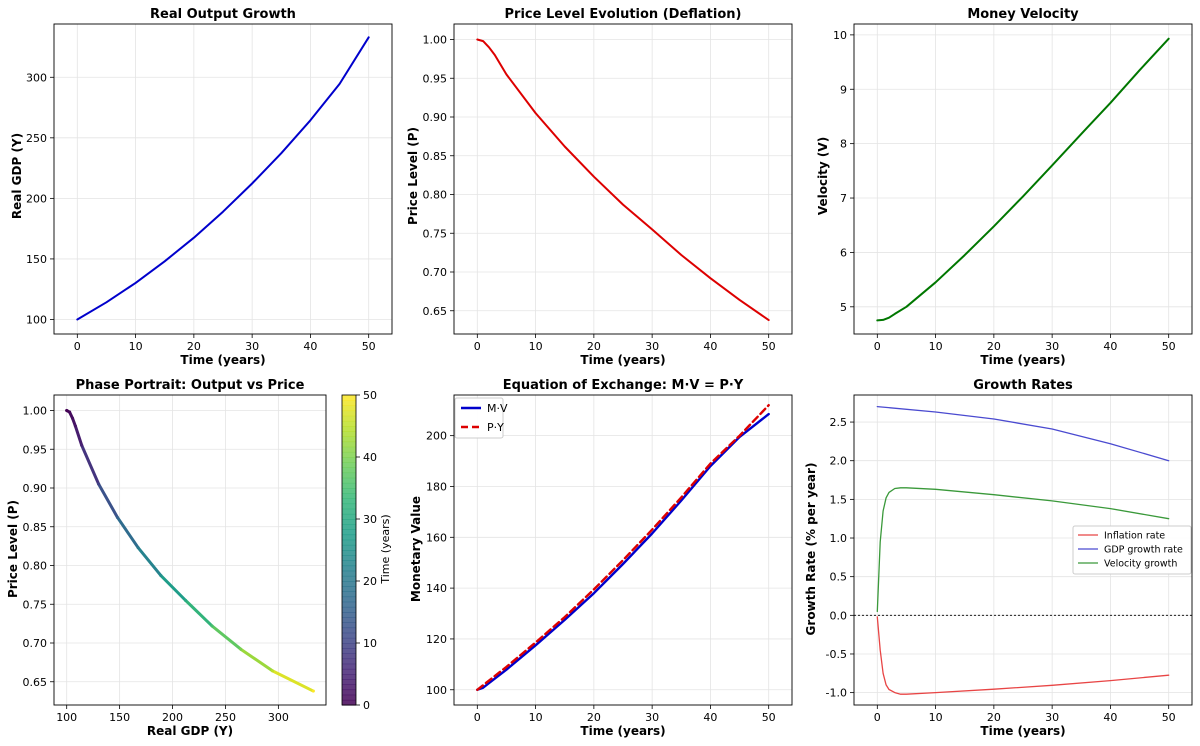  I want to click on x-tick-label: 250, so click(225, 717).